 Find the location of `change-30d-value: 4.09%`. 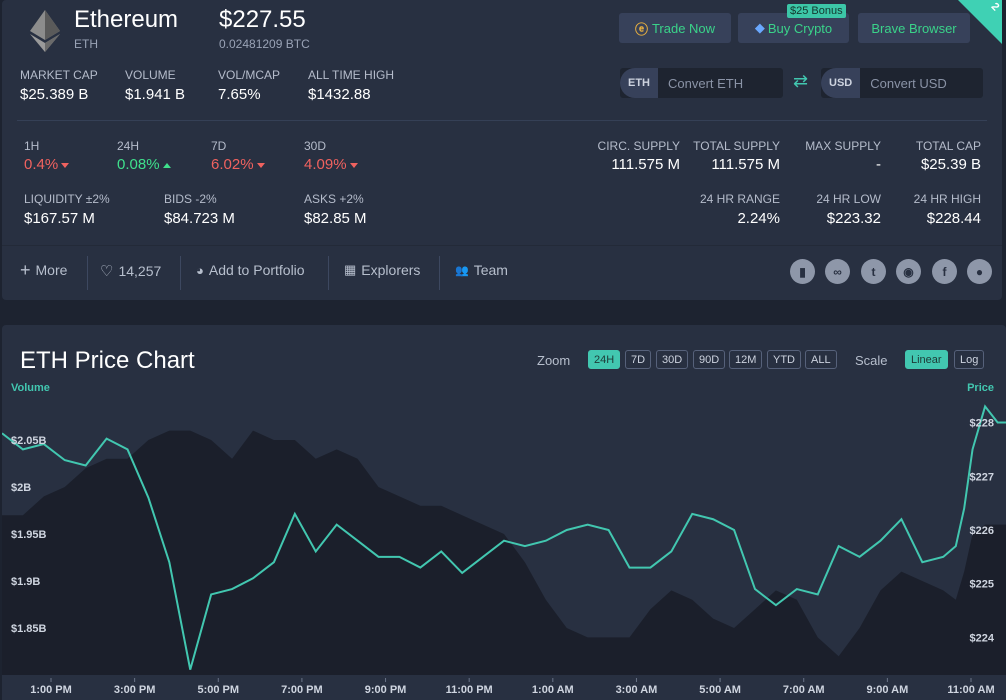

change-30d-value: 4.09% is located at coordinates (331, 164).